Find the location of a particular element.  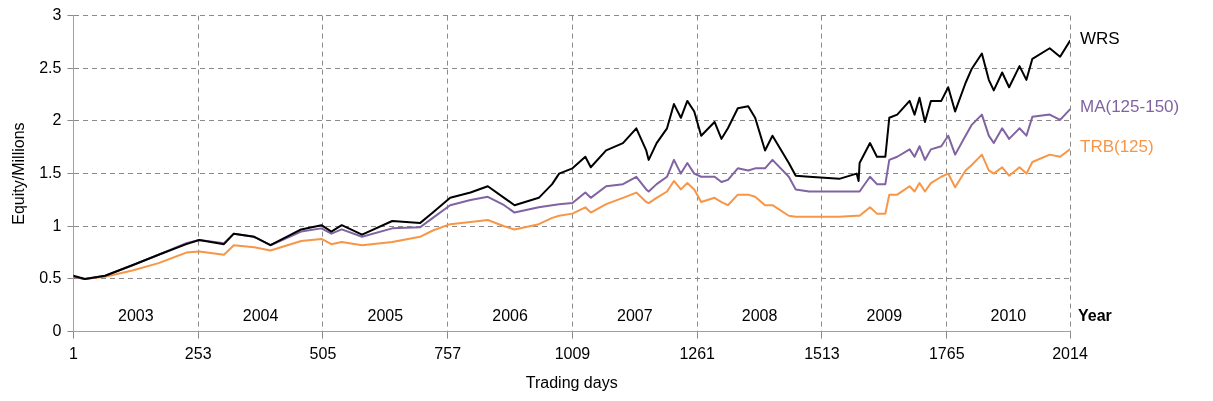

x-tick-label: 1 is located at coordinates (73, 353).